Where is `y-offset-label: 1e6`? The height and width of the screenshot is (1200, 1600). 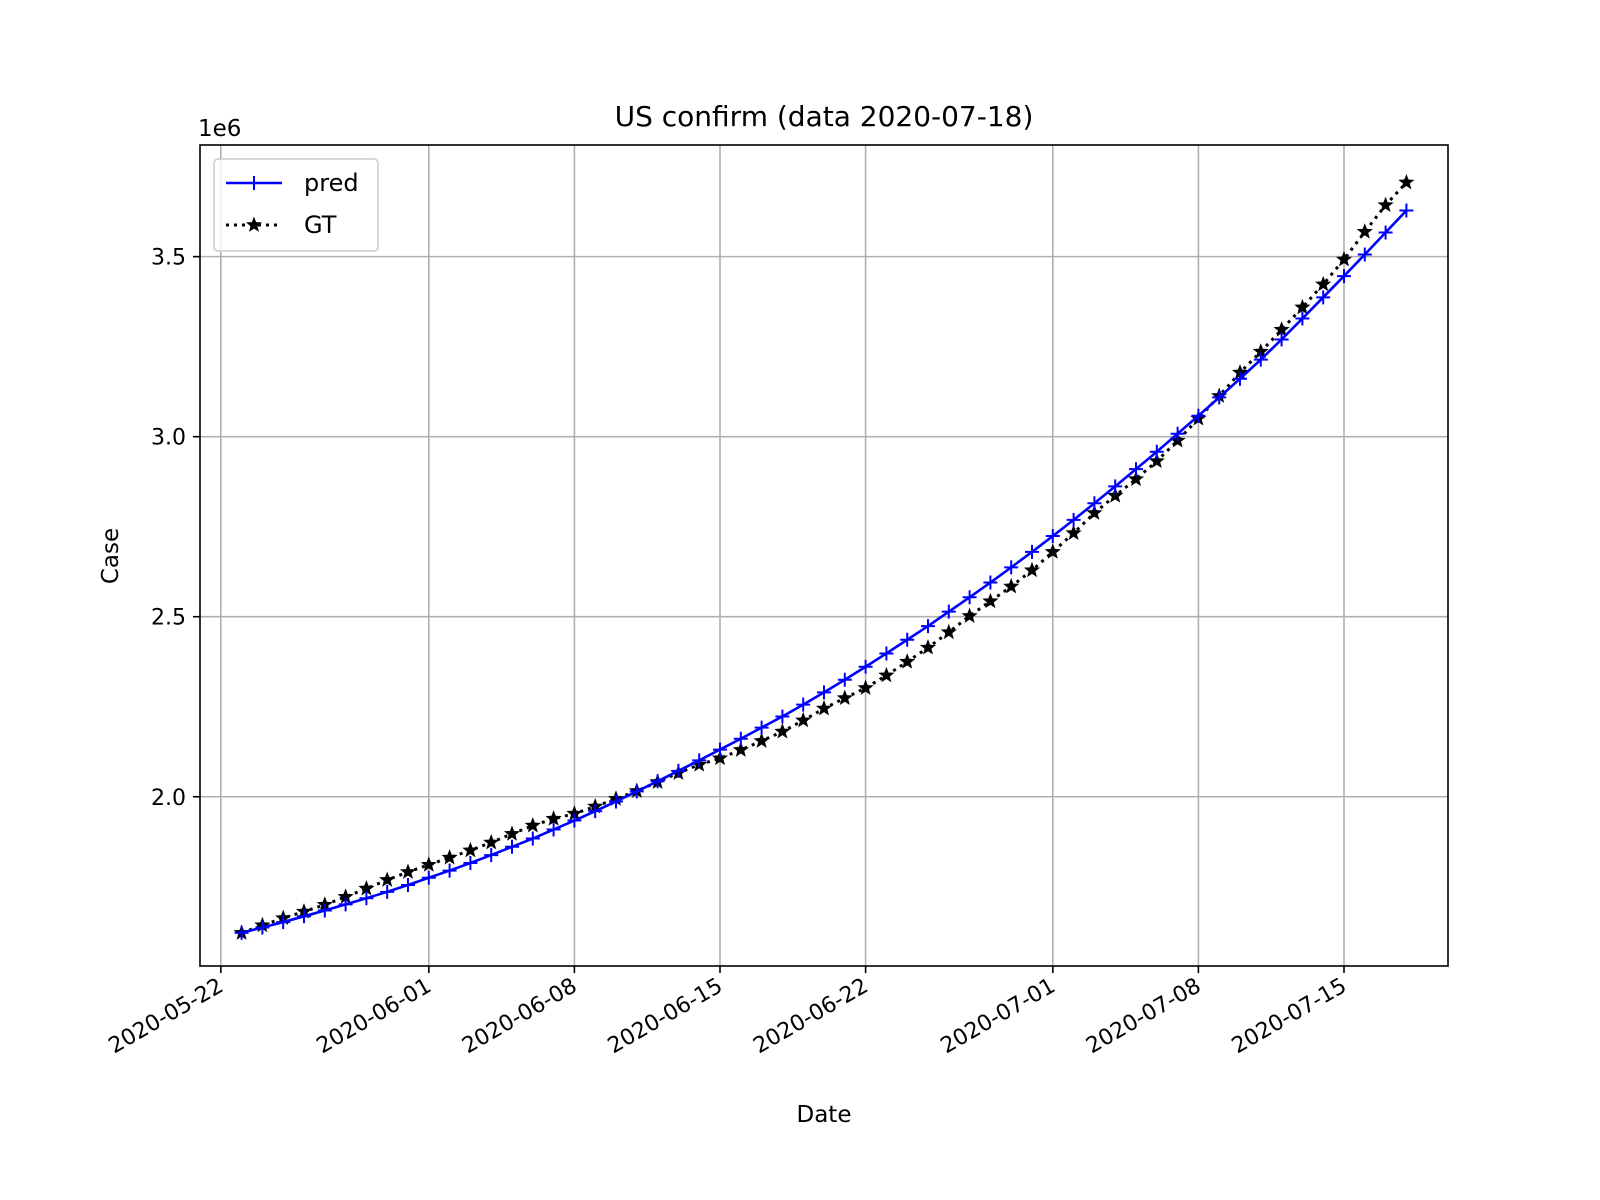
y-offset-label: 1e6 is located at coordinates (219, 129).